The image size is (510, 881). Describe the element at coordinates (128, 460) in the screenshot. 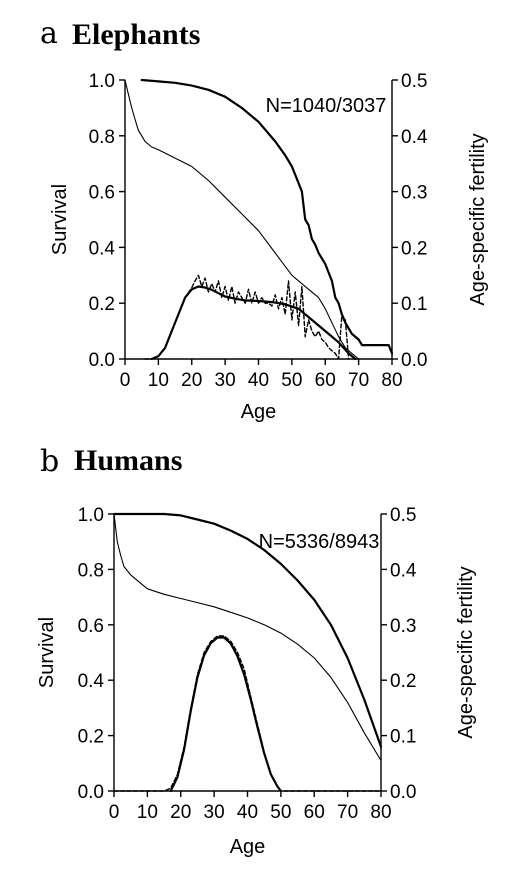

I see `chart-title: Humans` at that location.